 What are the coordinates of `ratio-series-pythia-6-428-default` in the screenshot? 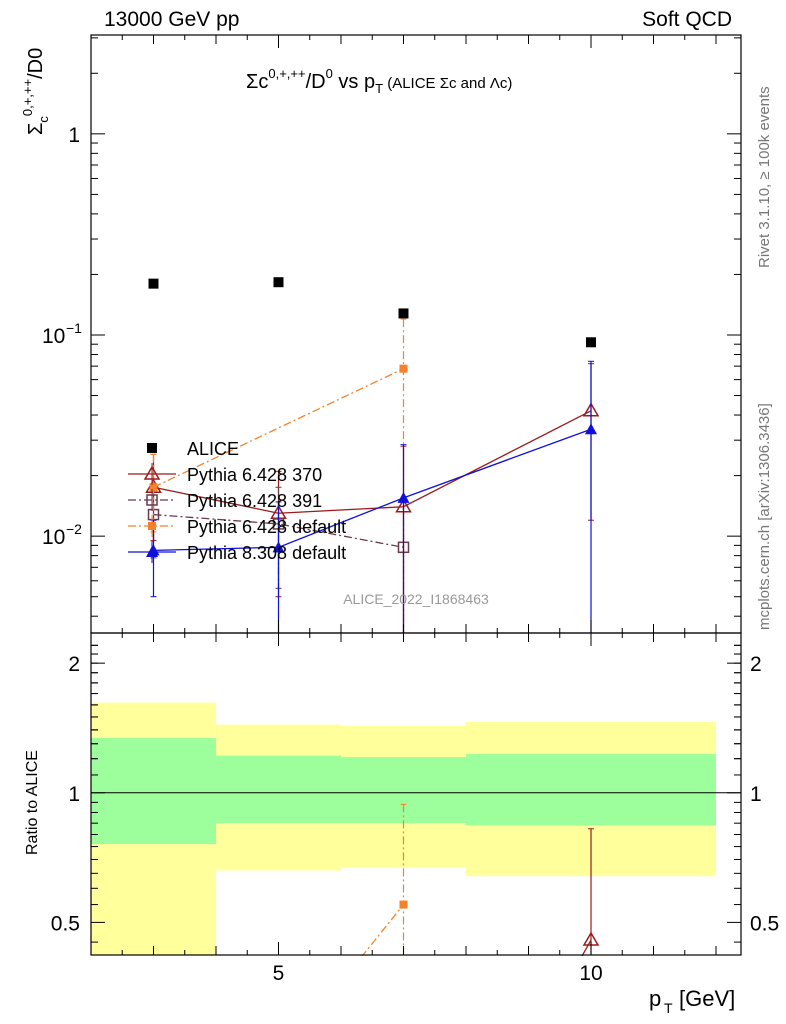 It's located at (357, 913).